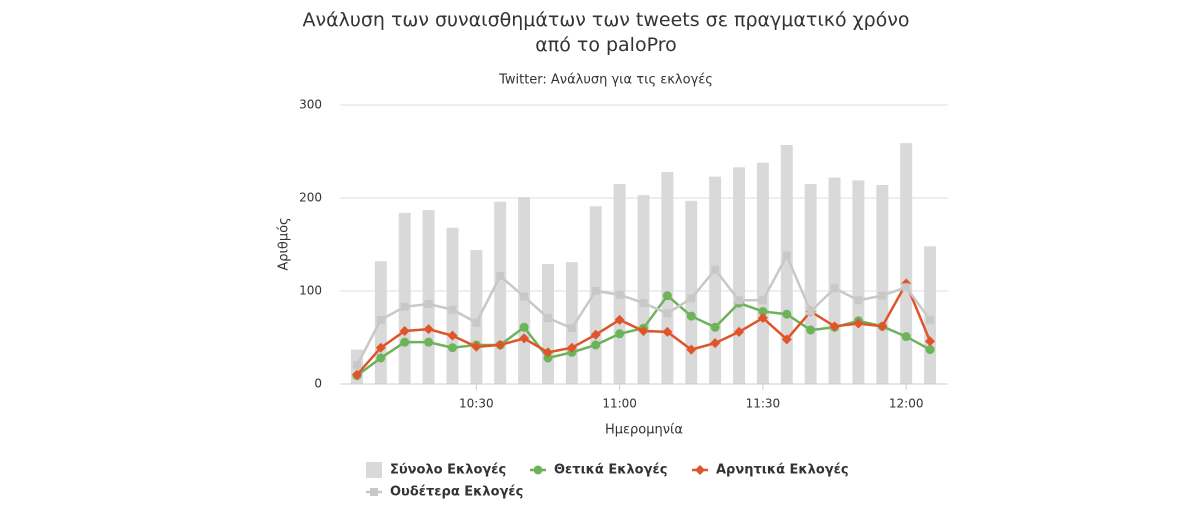  What do you see at coordinates (763, 404) in the screenshot?
I see `x-tick-label: 11:30` at bounding box center [763, 404].